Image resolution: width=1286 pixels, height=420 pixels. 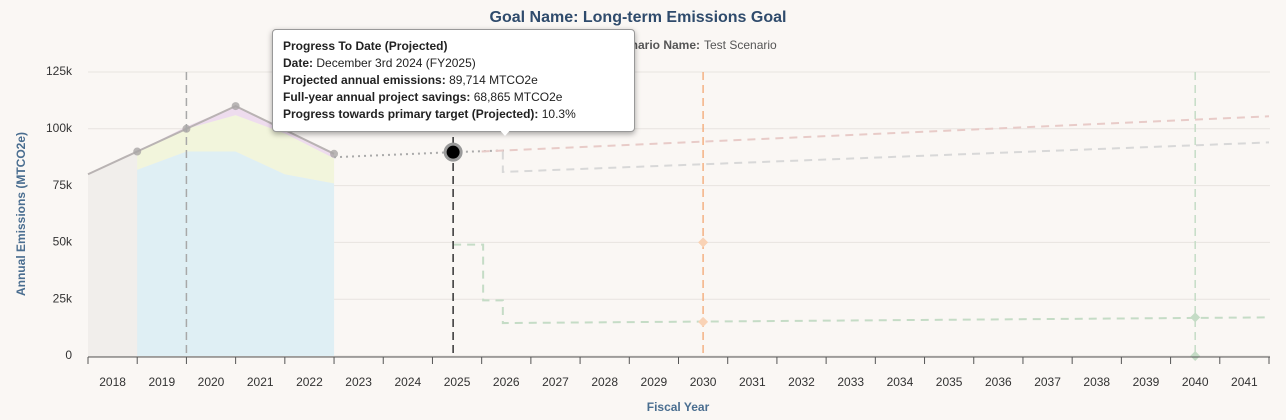 I want to click on y-tick-label: 125k, so click(x=59, y=71).